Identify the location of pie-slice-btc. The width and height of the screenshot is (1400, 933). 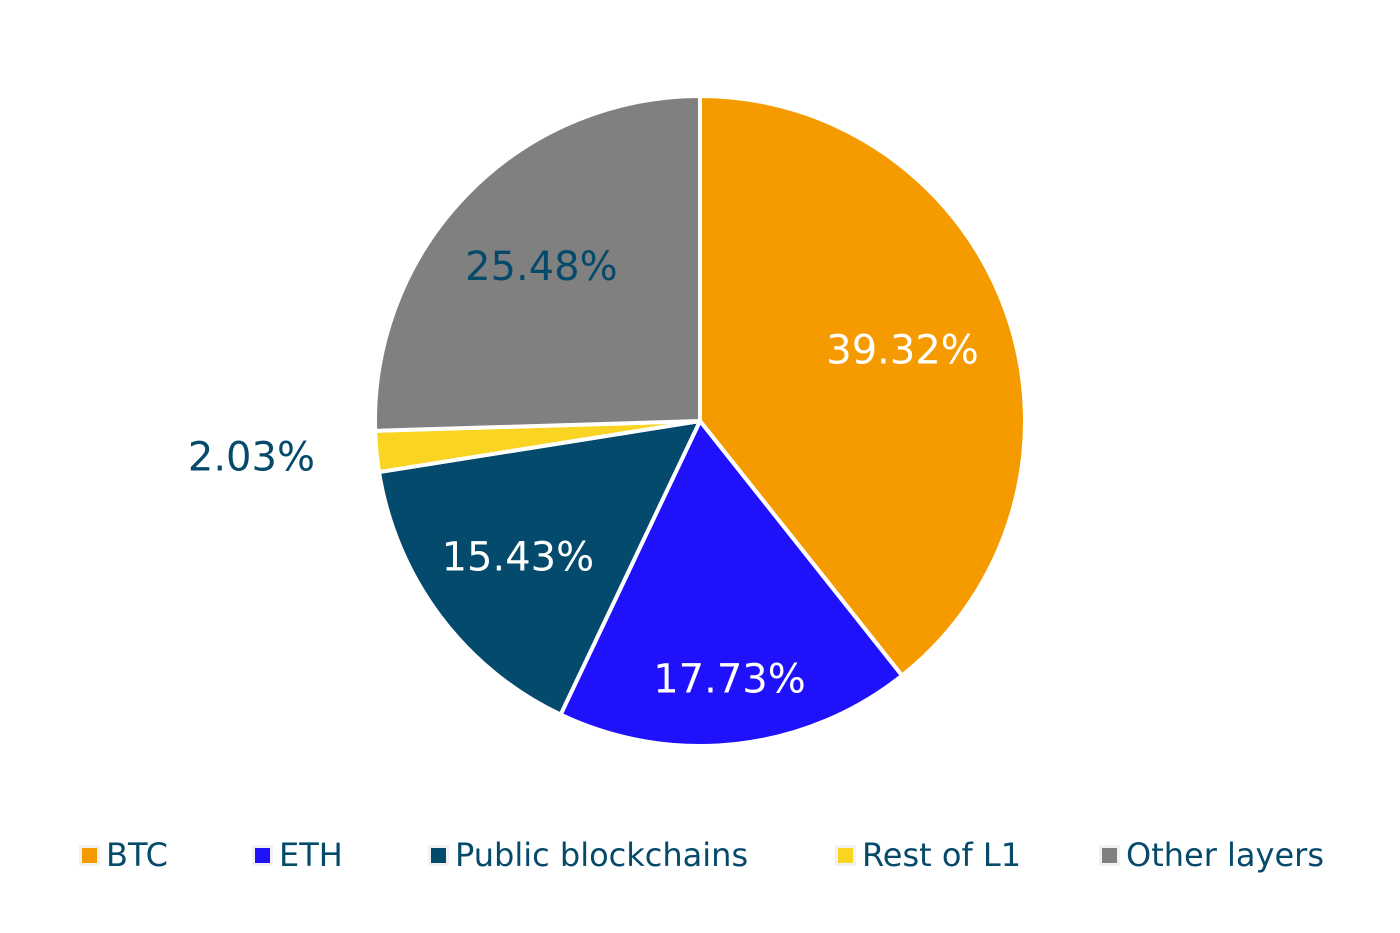
(862, 386).